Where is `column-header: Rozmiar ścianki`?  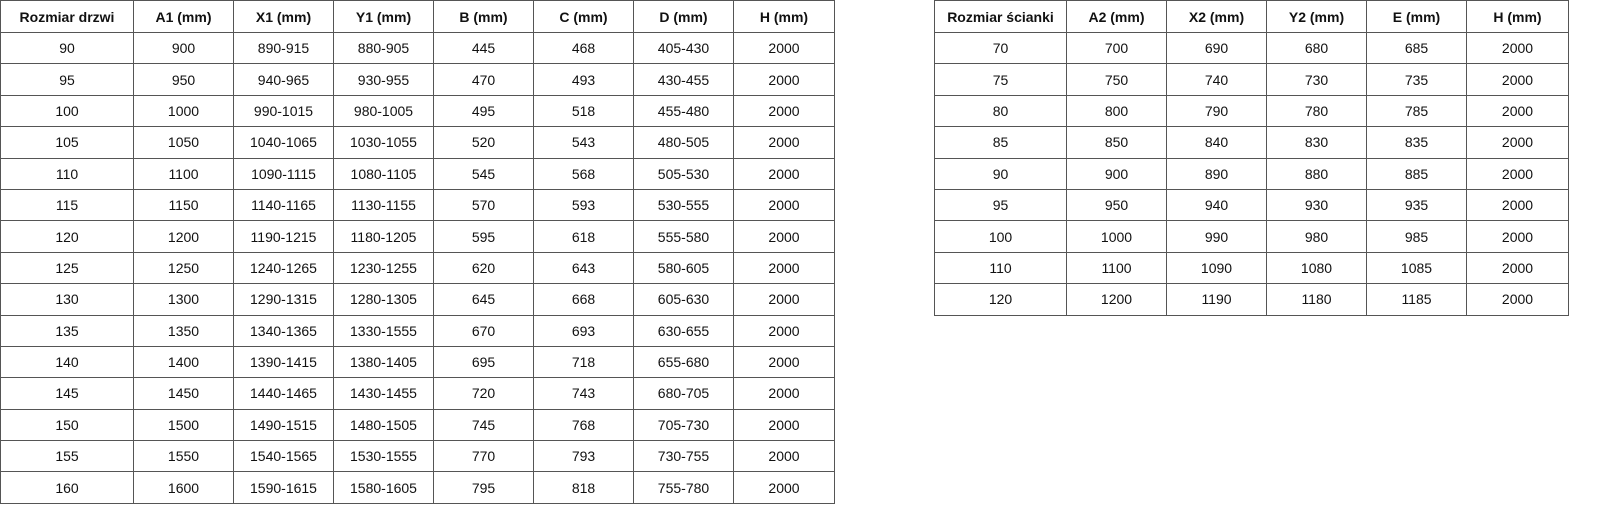
column-header: Rozmiar ścianki is located at coordinates (1000, 16).